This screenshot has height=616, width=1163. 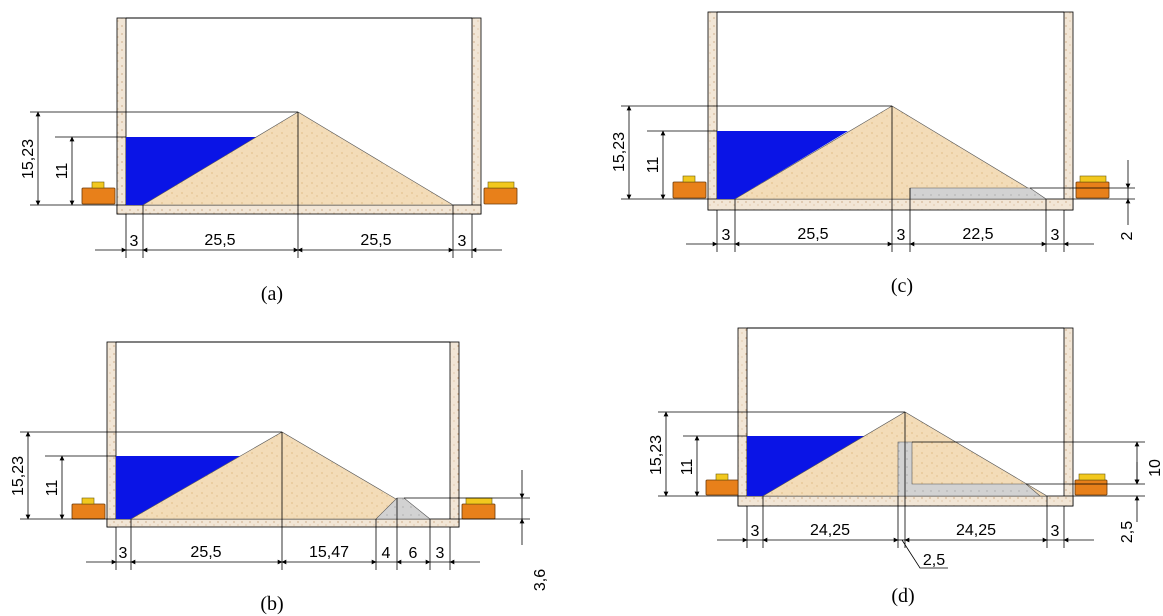 What do you see at coordinates (540, 580) in the screenshot?
I see `dim-b-vertical: 3,6` at bounding box center [540, 580].